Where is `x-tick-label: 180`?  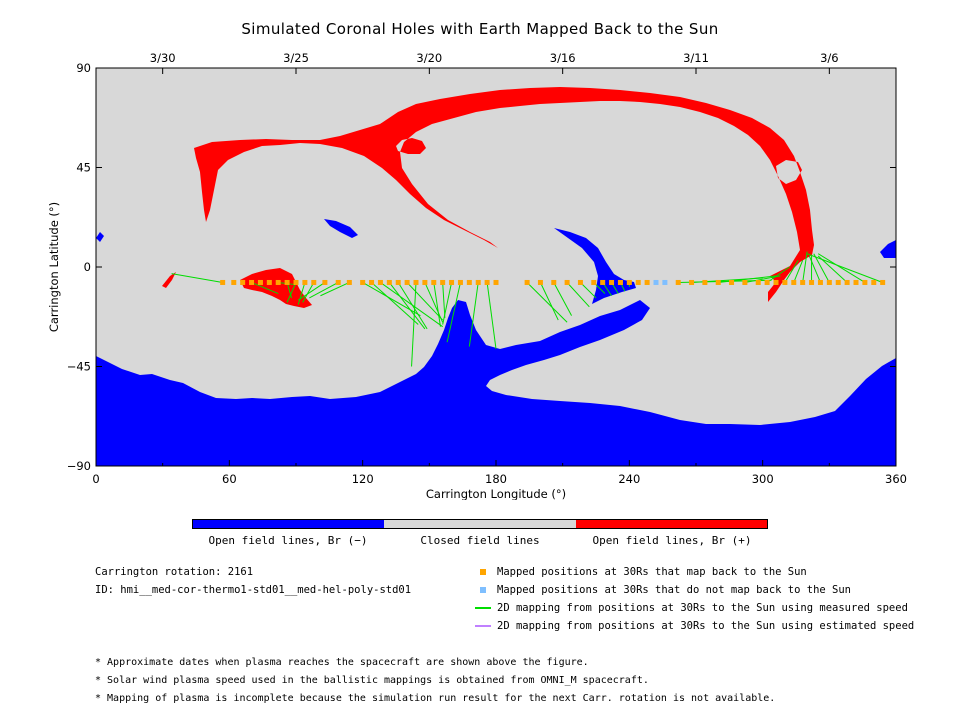
x-tick-label: 180 is located at coordinates (496, 479).